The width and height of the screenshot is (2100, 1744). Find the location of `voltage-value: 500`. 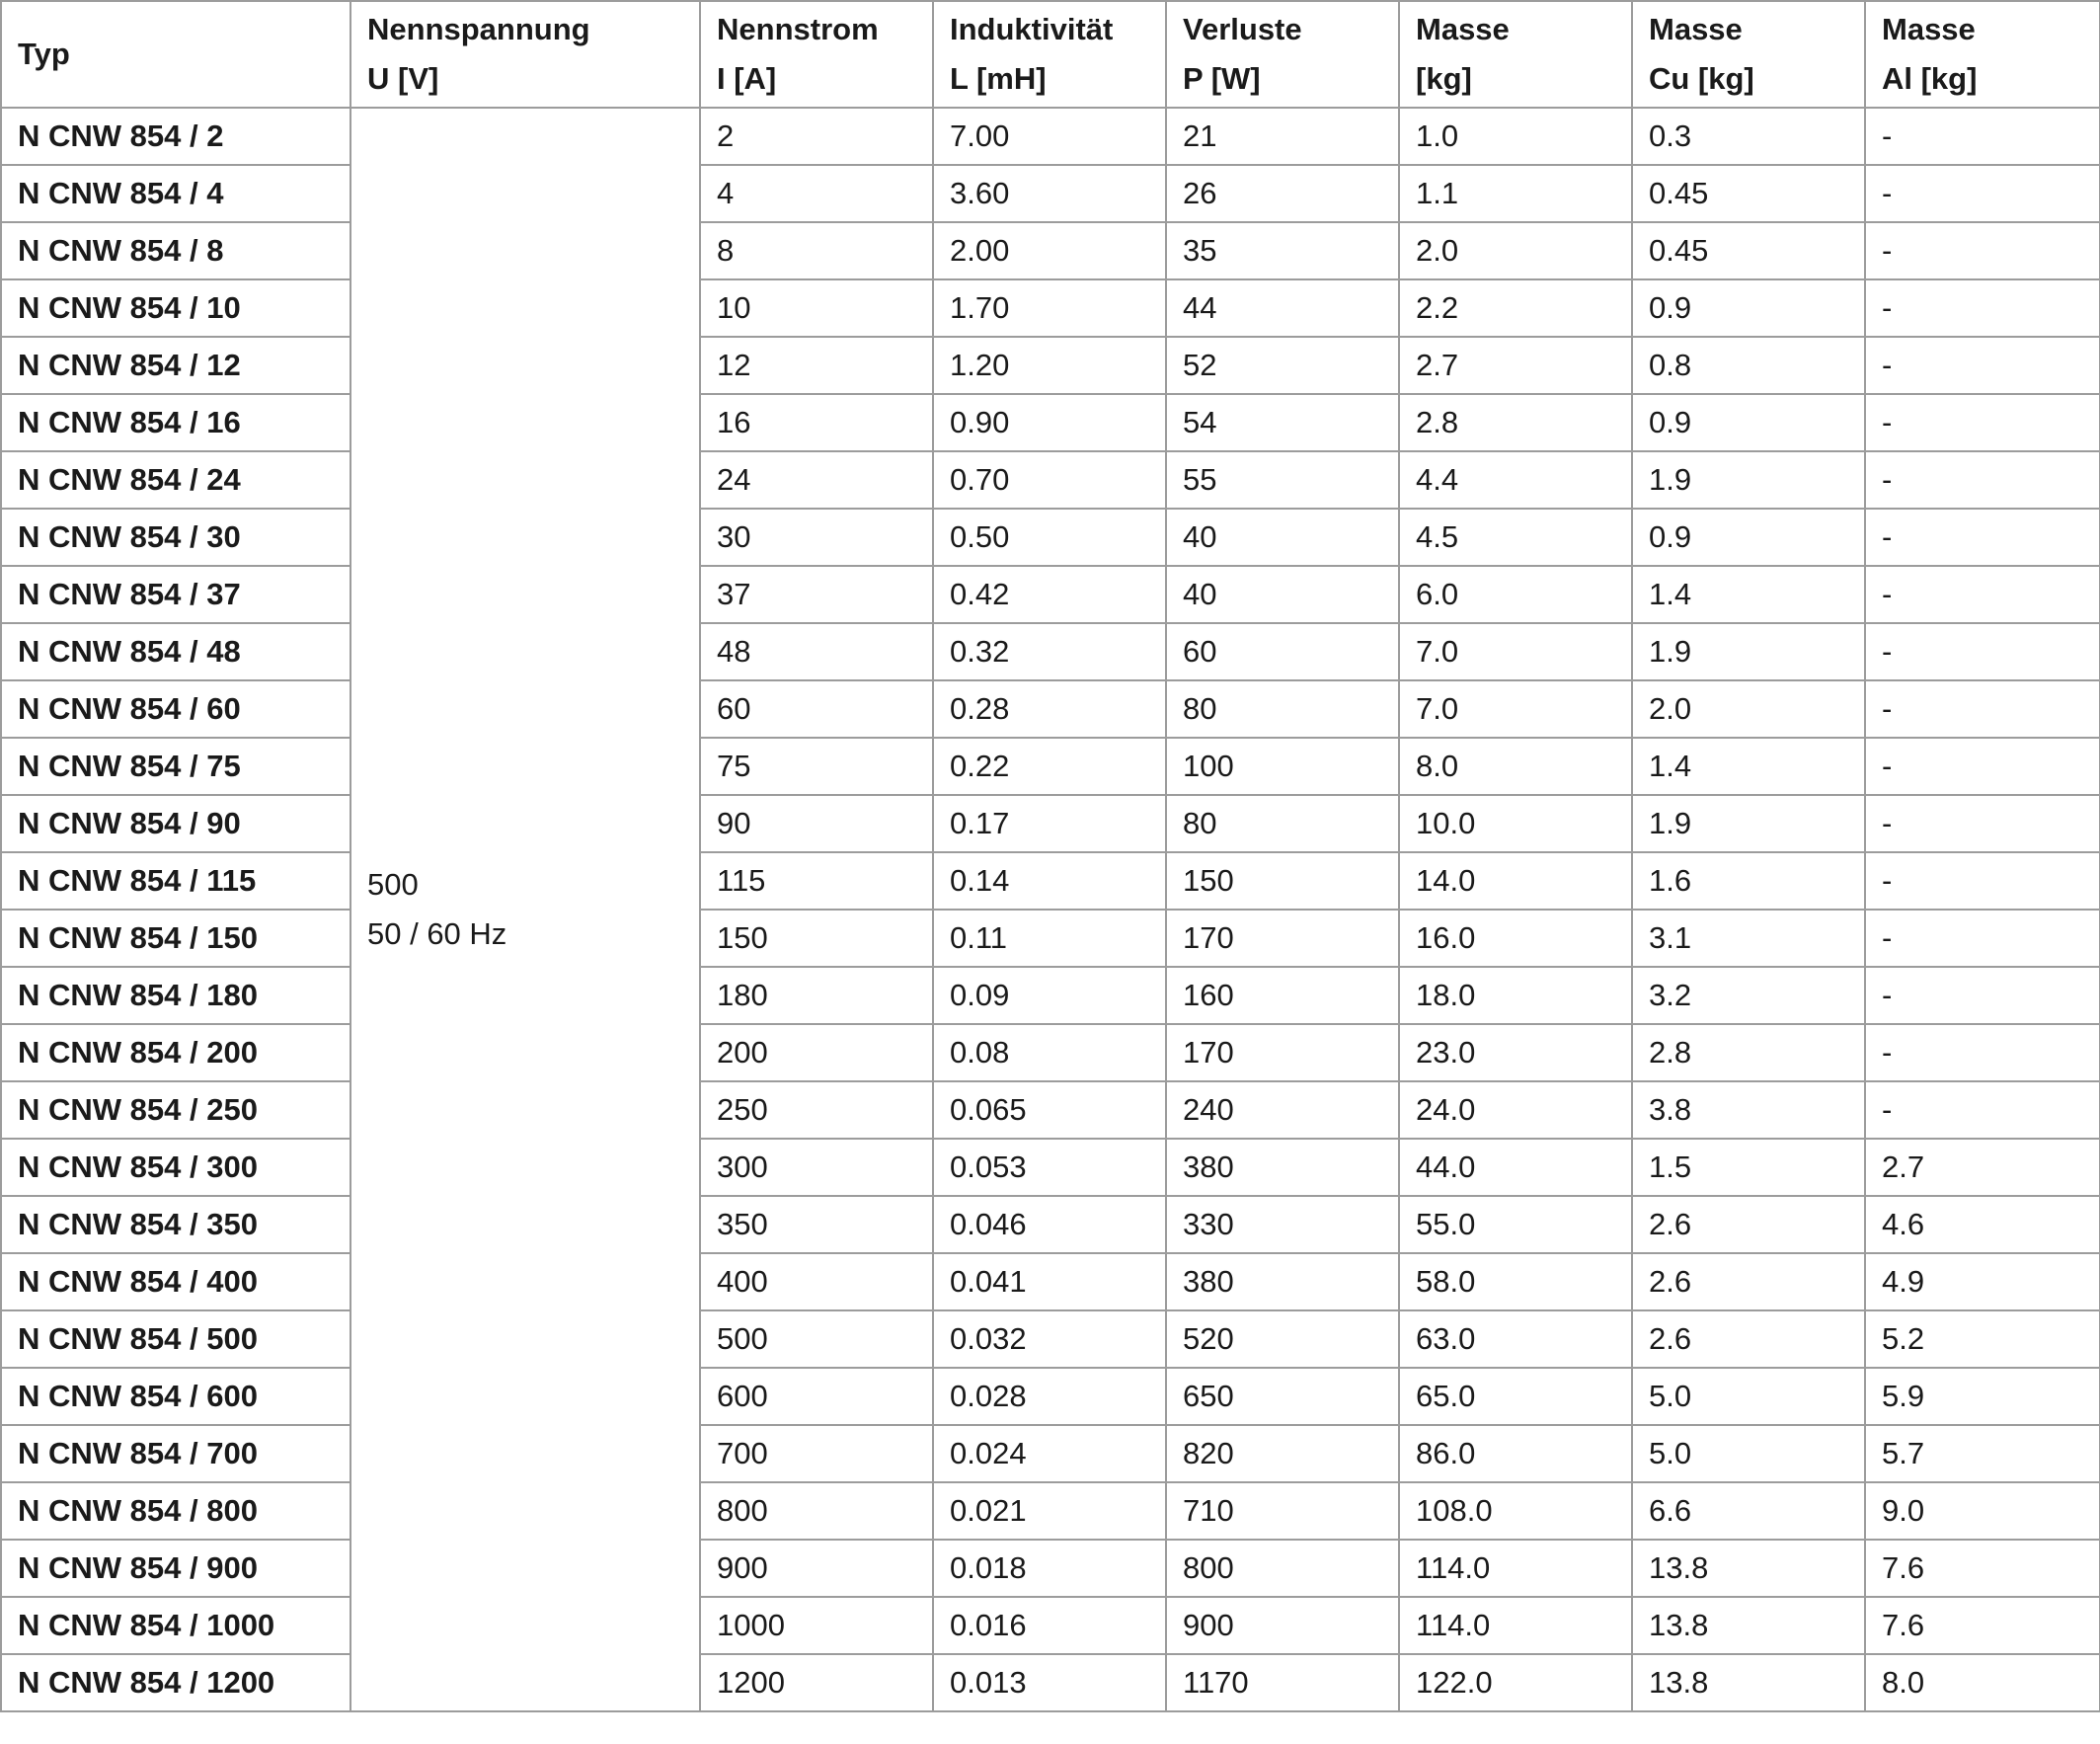

voltage-value: 500 is located at coordinates (393, 885).